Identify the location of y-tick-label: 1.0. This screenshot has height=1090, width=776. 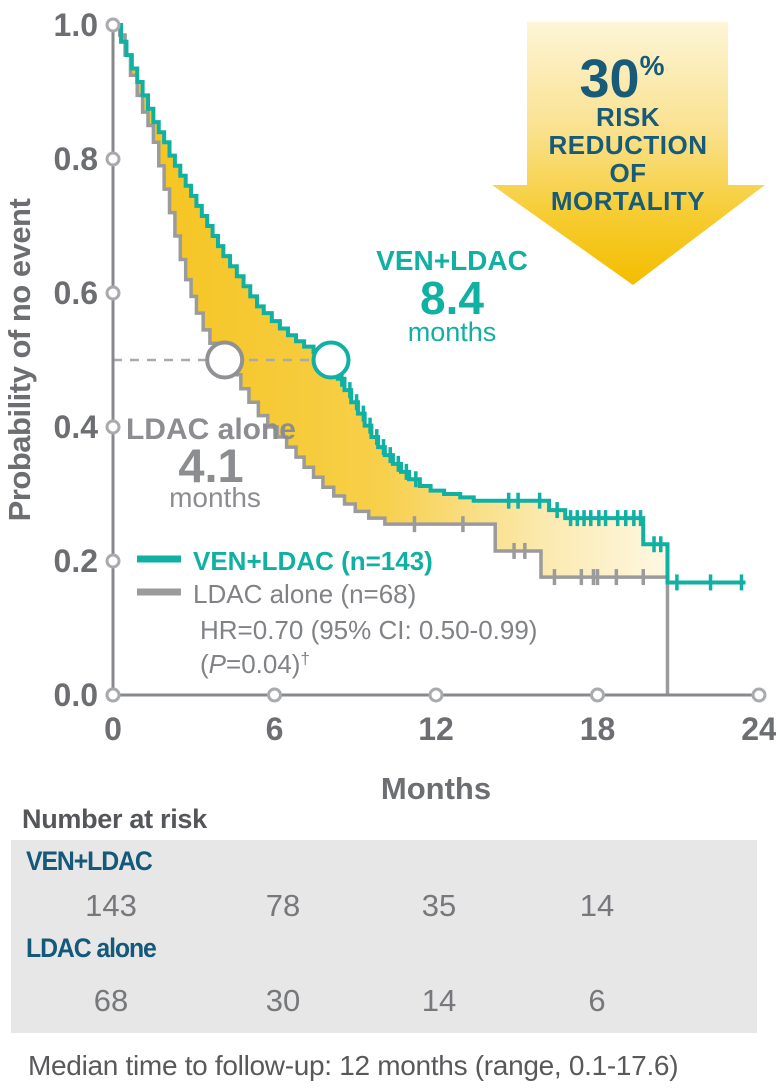
(76, 25).